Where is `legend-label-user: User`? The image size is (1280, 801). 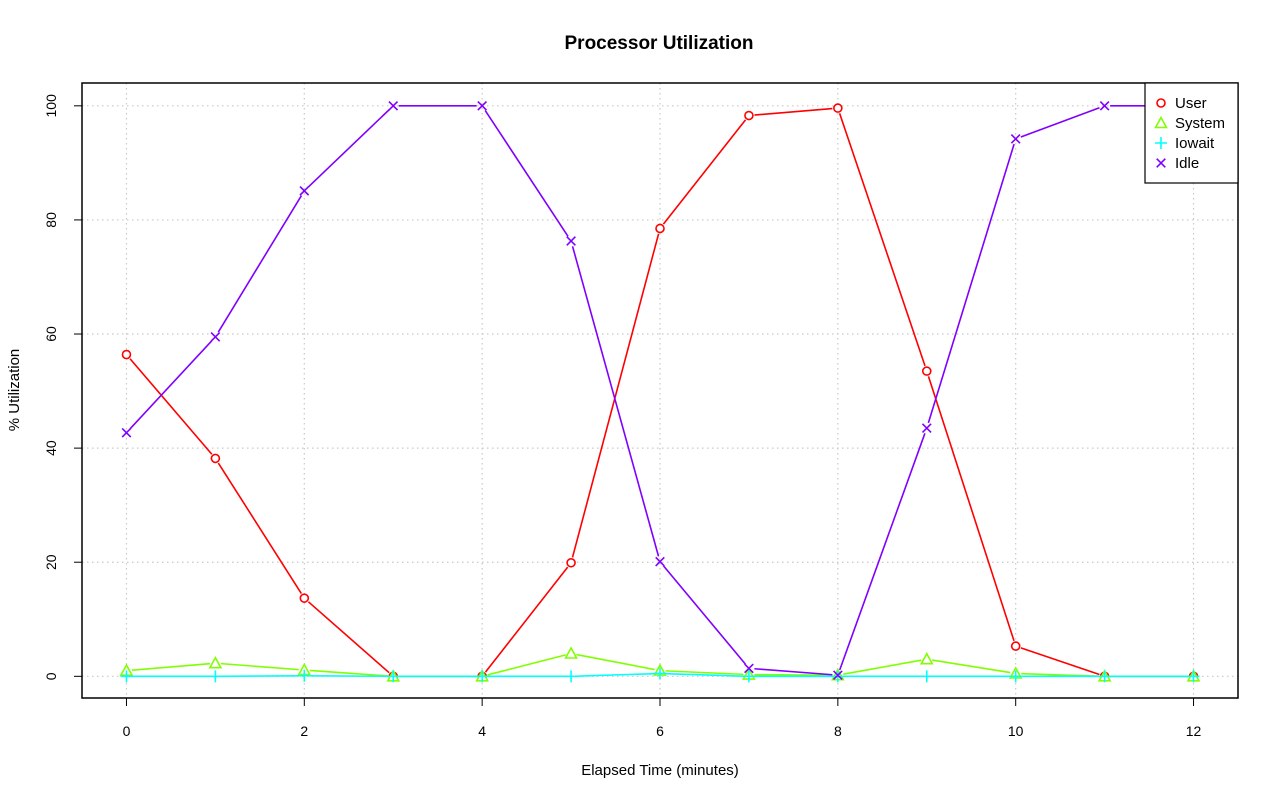
legend-label-user: User is located at coordinates (1191, 103).